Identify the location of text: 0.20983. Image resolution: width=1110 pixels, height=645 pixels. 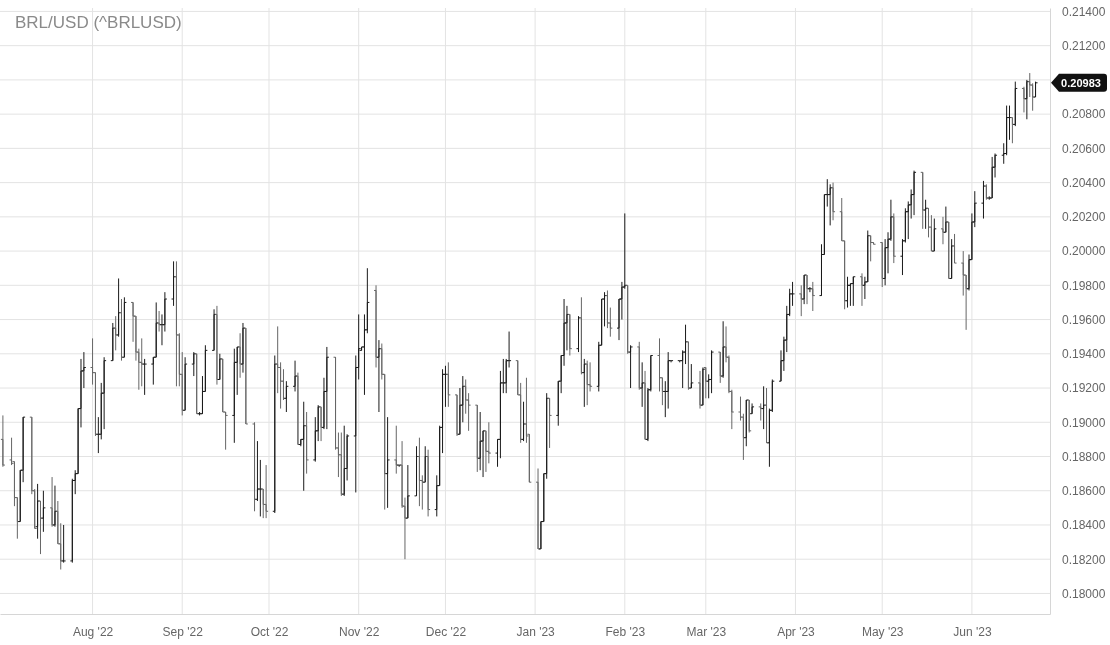
(1081, 82).